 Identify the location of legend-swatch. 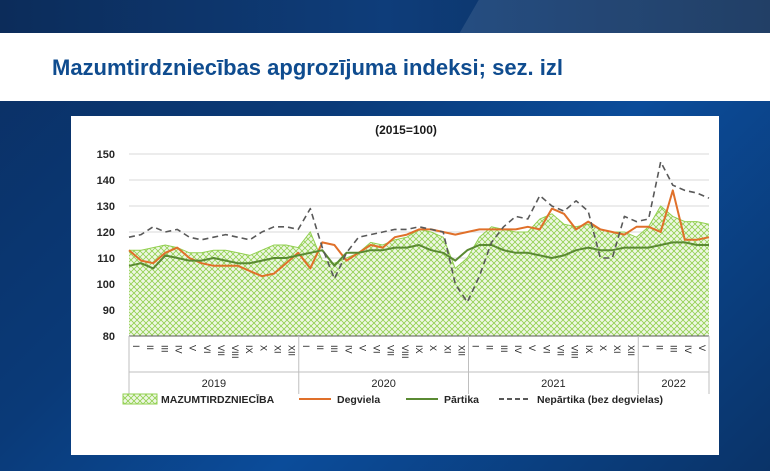
(140, 399).